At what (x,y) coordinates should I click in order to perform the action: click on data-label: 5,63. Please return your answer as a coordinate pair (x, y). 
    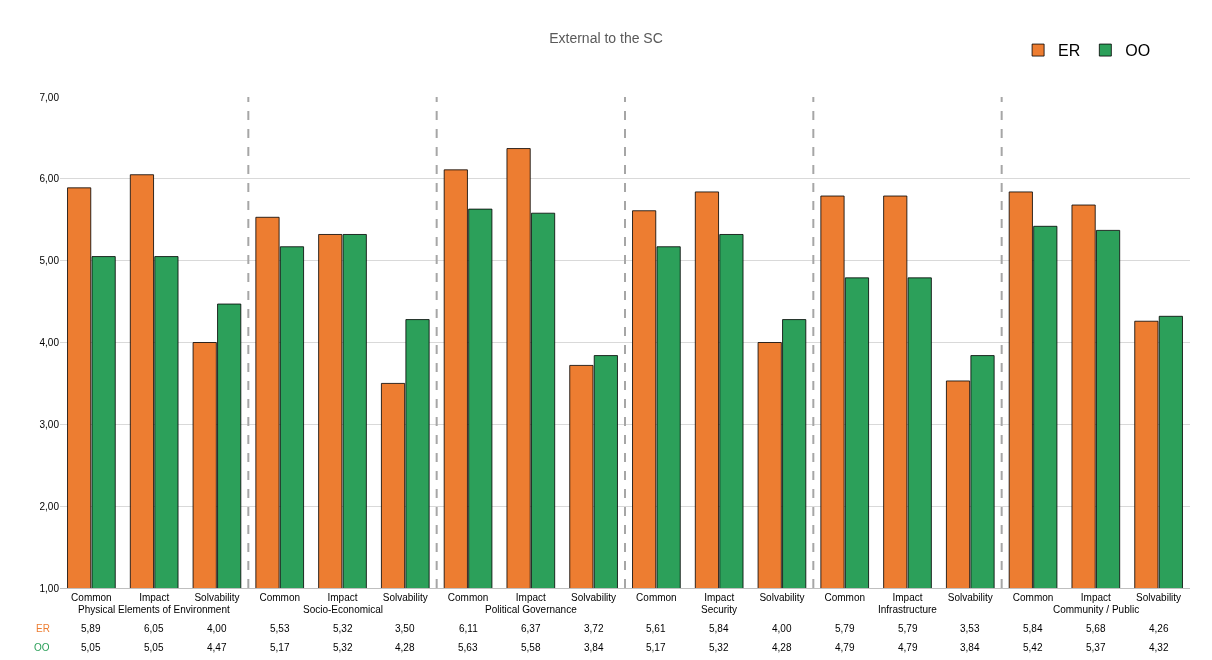
    Looking at the image, I should click on (468, 647).